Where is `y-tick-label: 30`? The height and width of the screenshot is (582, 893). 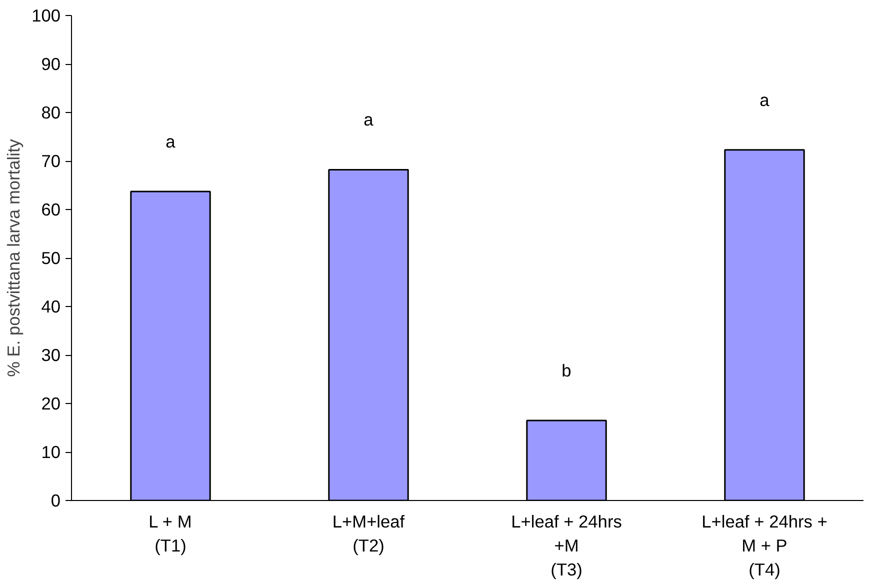 y-tick-label: 30 is located at coordinates (51, 355).